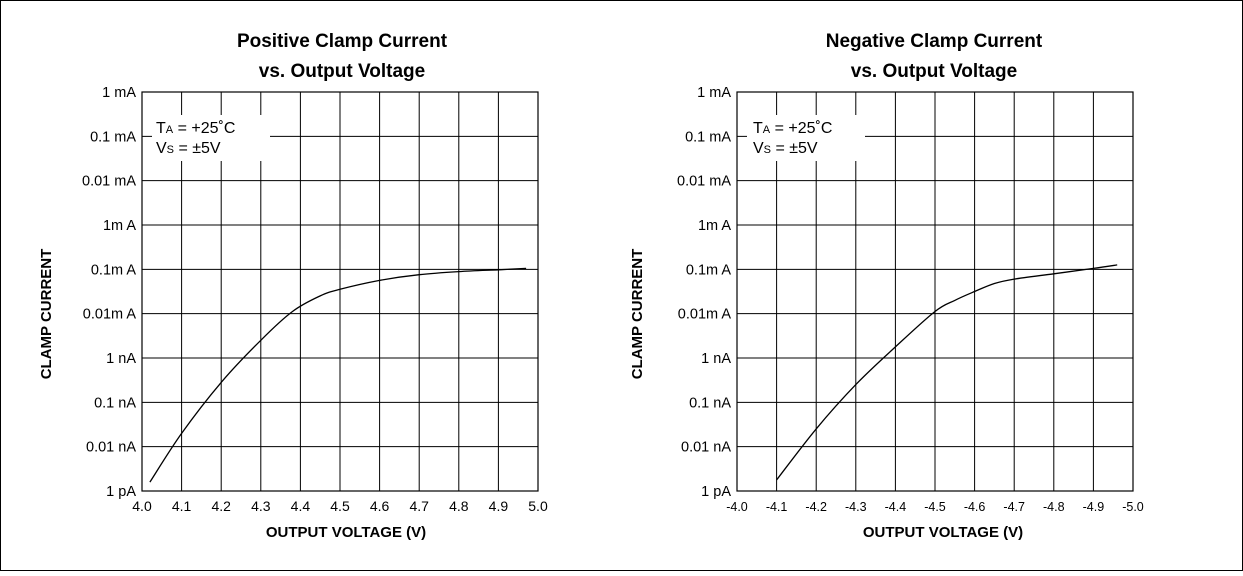 The image size is (1243, 576). Describe the element at coordinates (419, 506) in the screenshot. I see `x-tick-label: 4.7` at that location.